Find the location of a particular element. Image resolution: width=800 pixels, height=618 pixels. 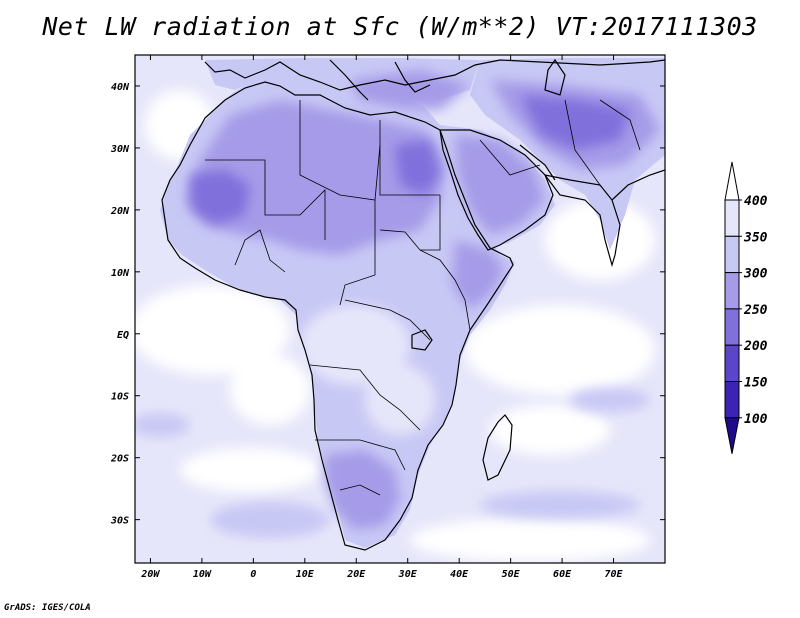

persian-gulf-coastline is located at coordinates (537, 162).